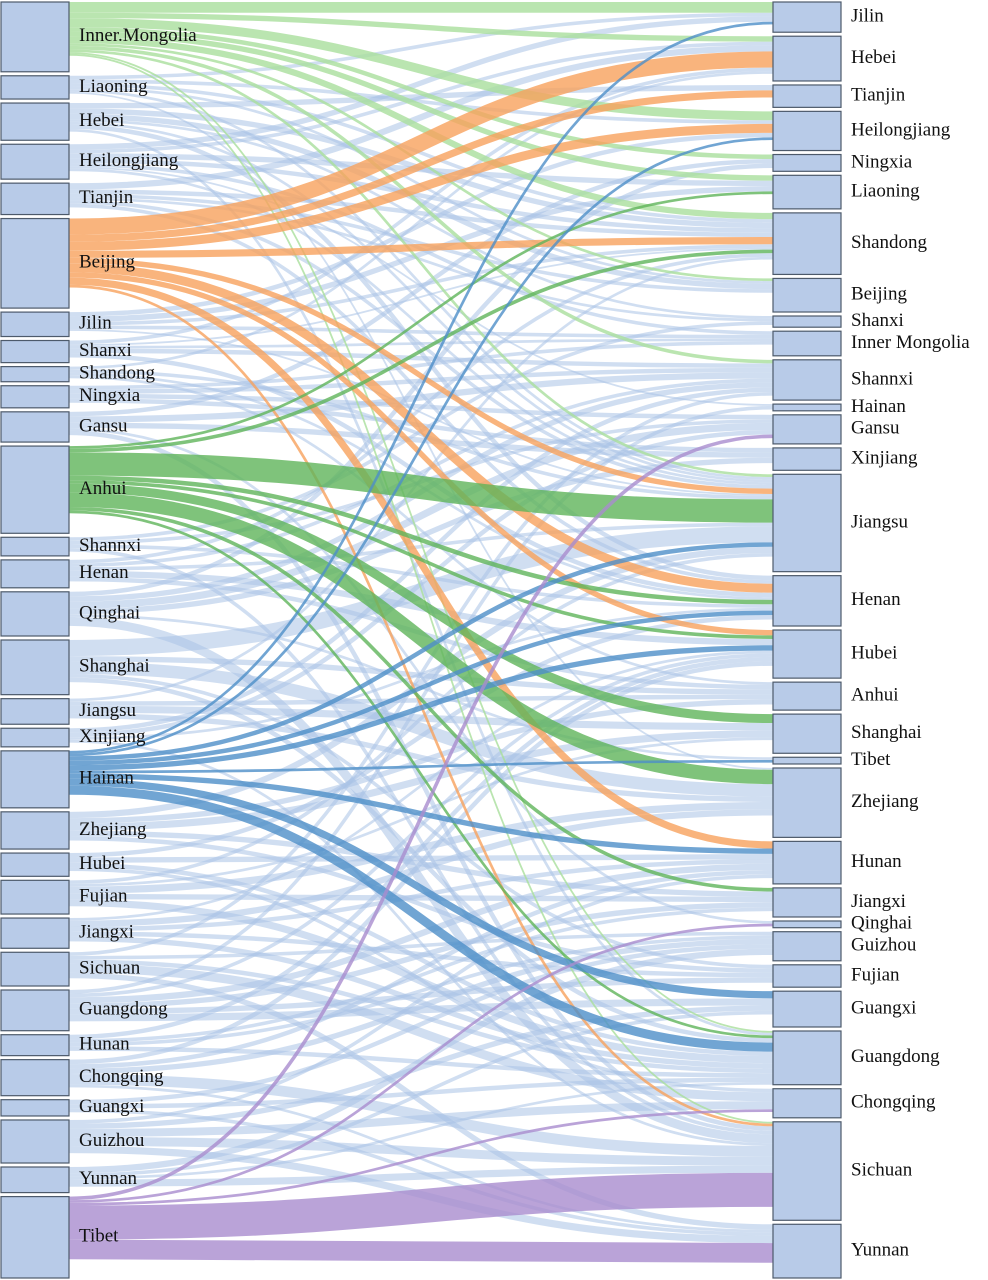 The width and height of the screenshot is (988, 1280). What do you see at coordinates (884, 945) in the screenshot?
I see `target-label-guizhou: Guizhou` at bounding box center [884, 945].